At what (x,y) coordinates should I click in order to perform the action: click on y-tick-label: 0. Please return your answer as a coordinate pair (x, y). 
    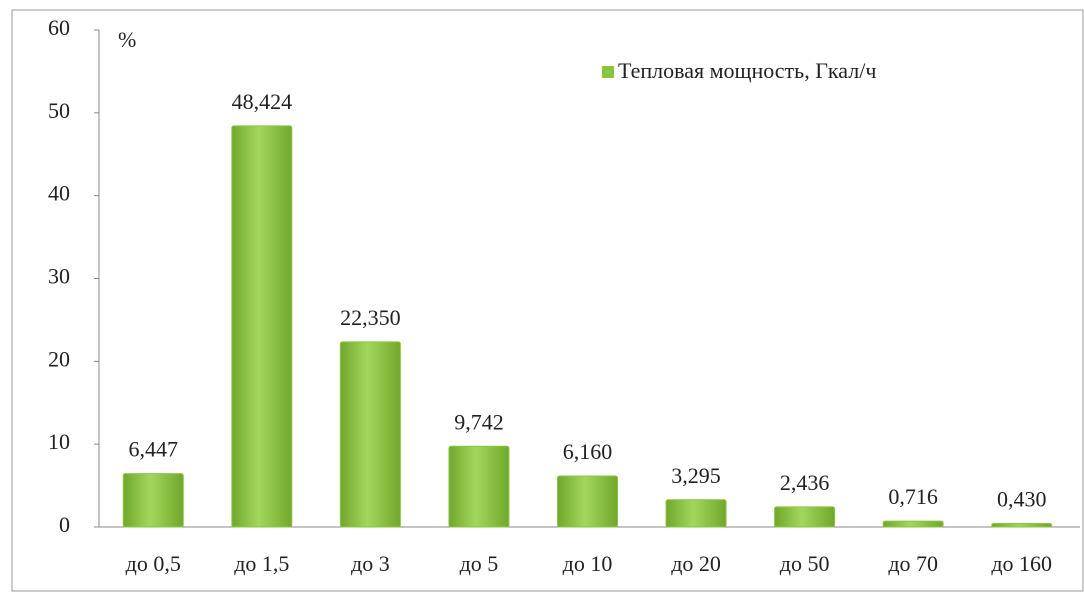
    Looking at the image, I should click on (64, 524).